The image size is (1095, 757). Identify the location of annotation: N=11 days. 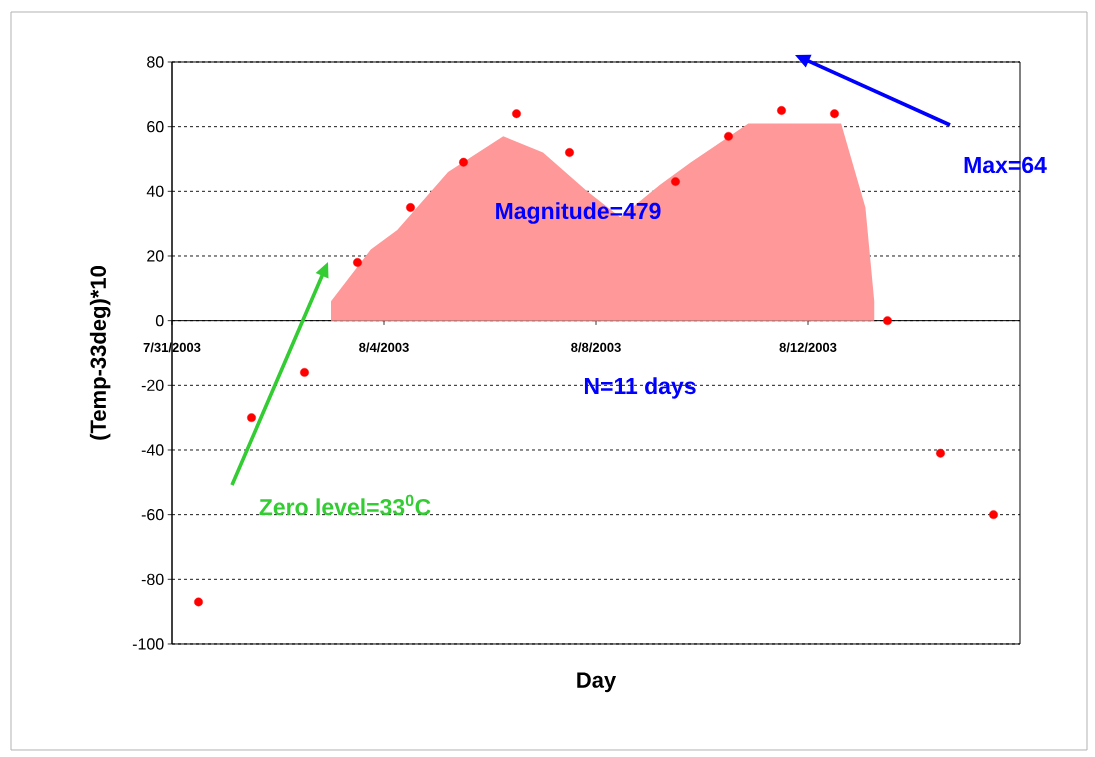
(640, 388).